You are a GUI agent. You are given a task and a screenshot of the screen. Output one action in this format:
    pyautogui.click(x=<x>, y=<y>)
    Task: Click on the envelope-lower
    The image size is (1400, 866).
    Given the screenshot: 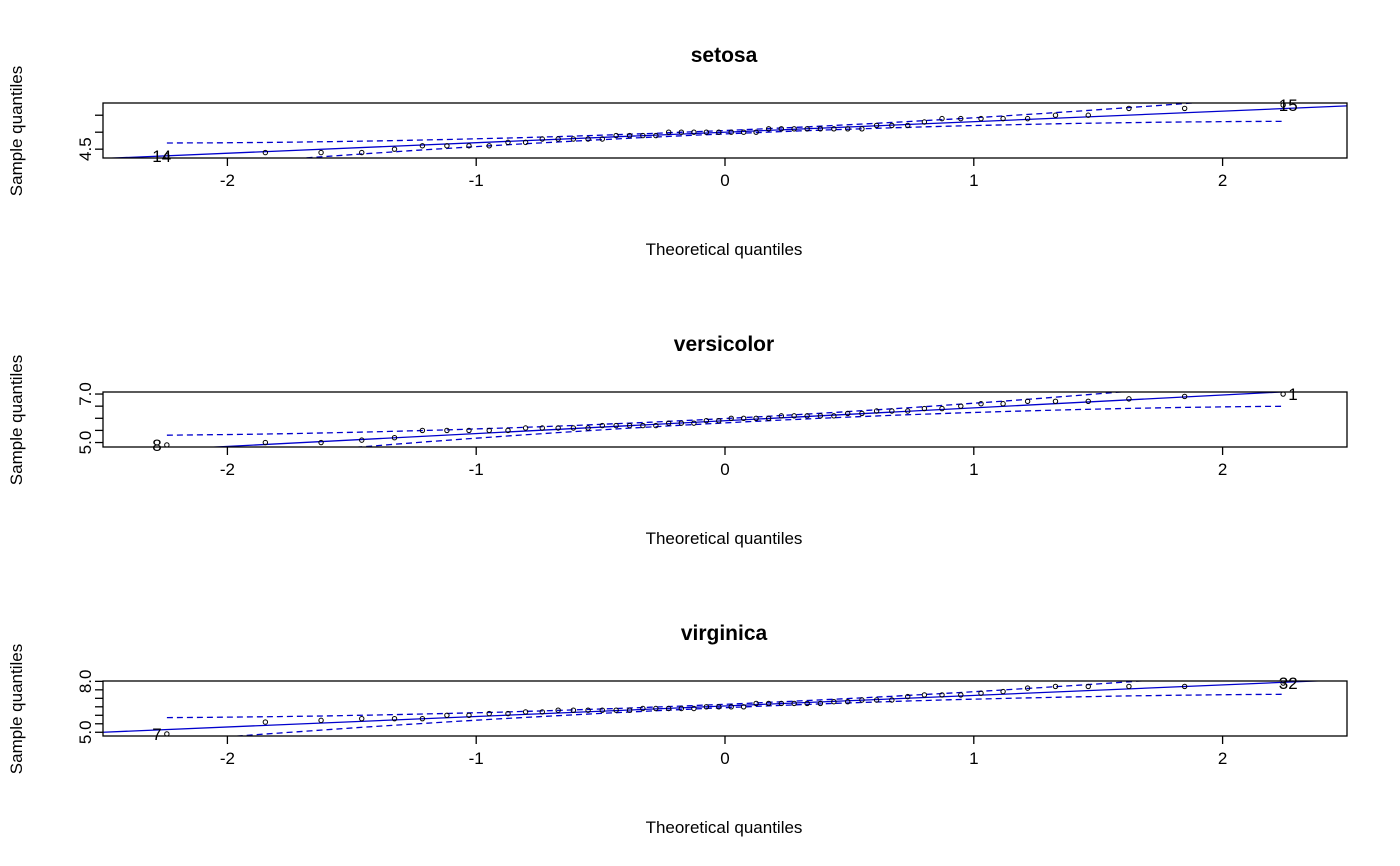 What is the action you would take?
    pyautogui.click(x=756, y=714)
    